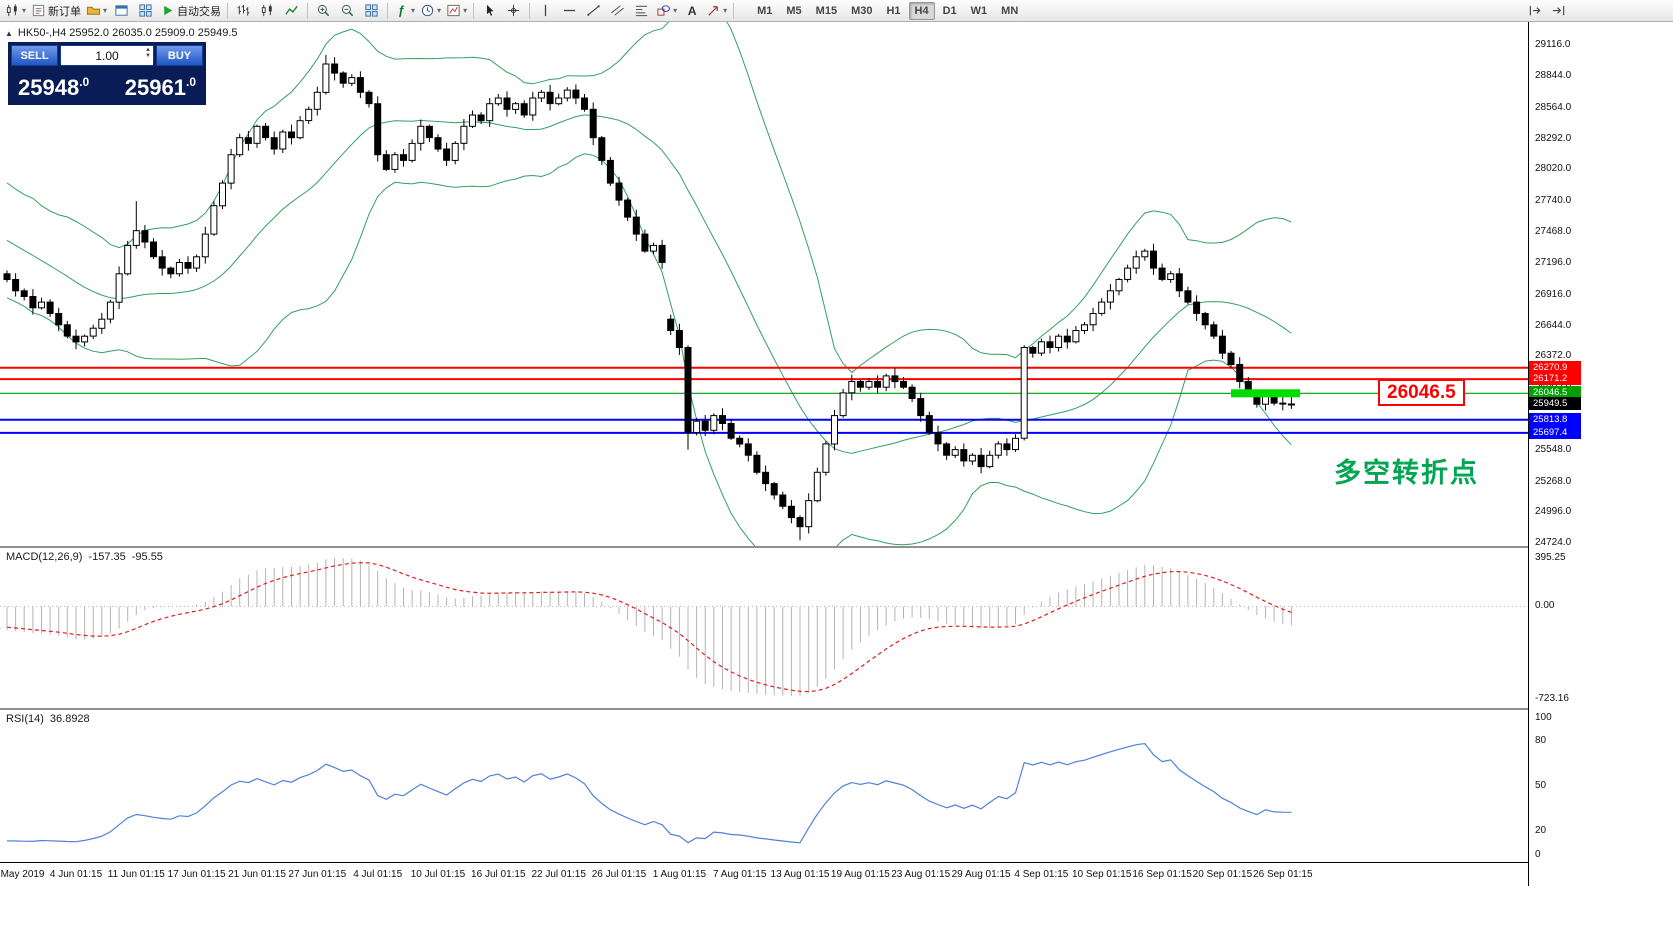 This screenshot has height=945, width=1673. I want to click on line-chart-button, so click(291, 10).